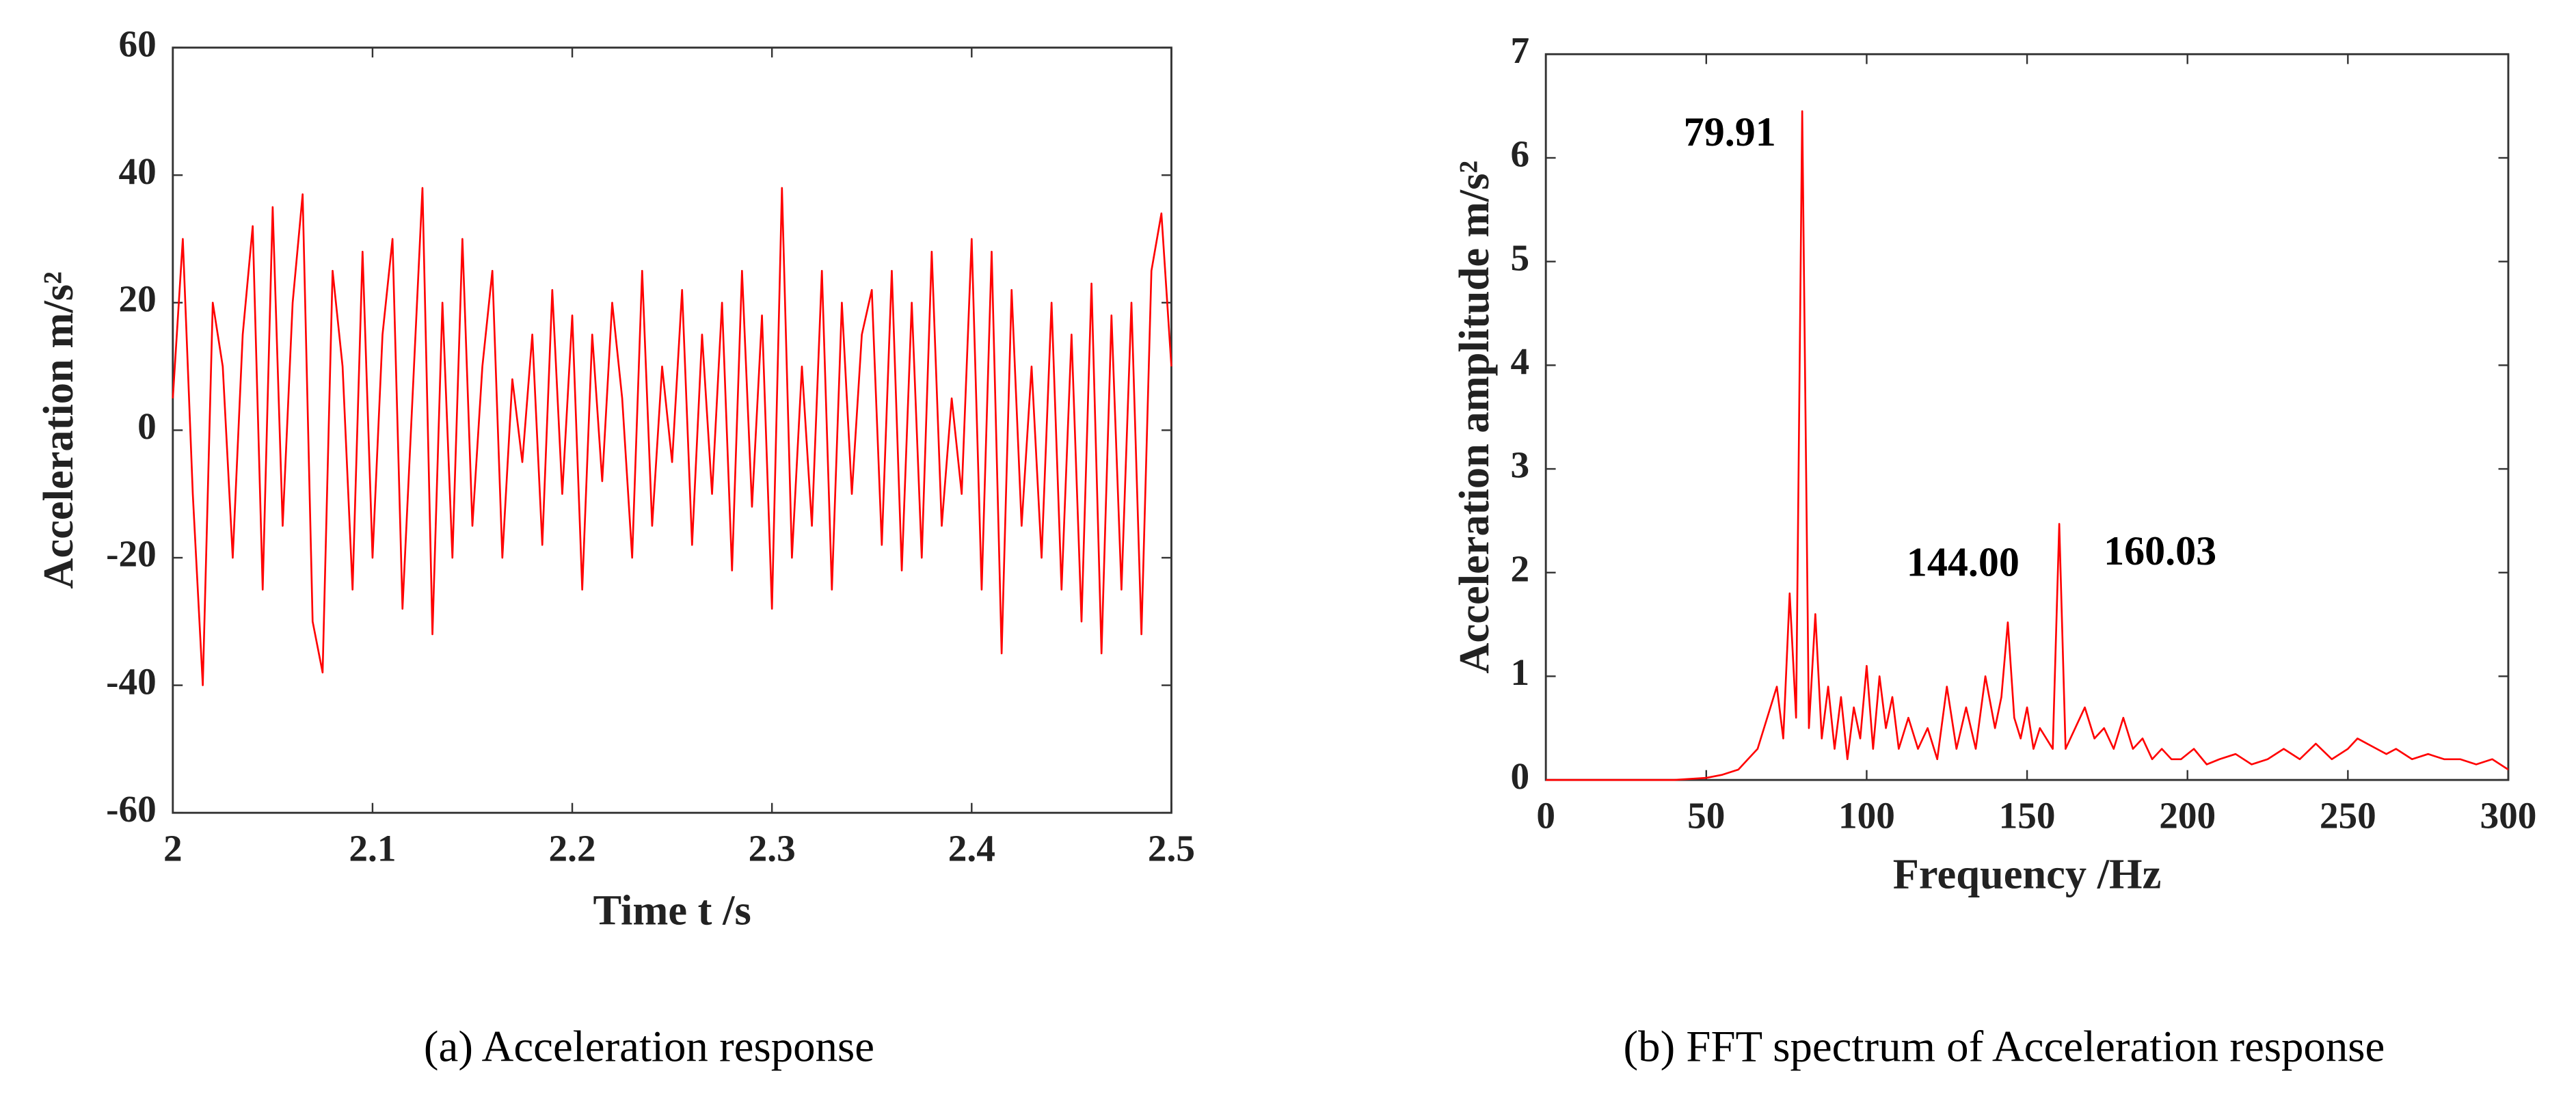 This screenshot has width=2576, height=1110. Describe the element at coordinates (58, 429) in the screenshot. I see `y-axis-label: Acceleration m/s²` at that location.